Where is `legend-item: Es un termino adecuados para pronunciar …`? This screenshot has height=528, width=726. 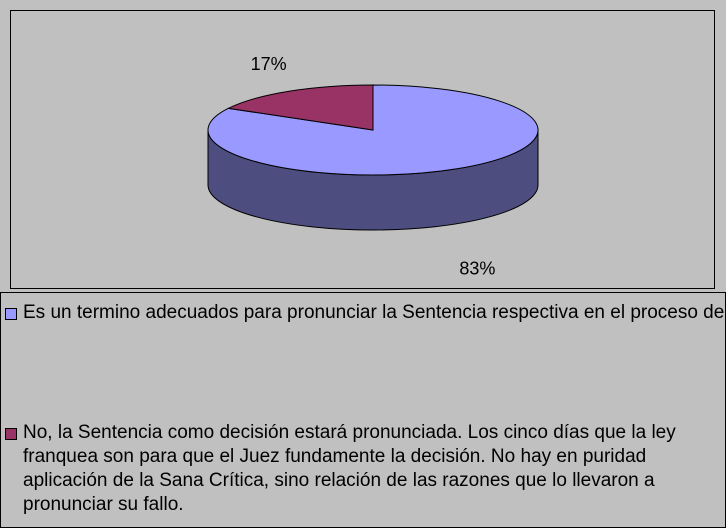
legend-item: Es un termino adecuados para pronunciar … is located at coordinates (365, 313).